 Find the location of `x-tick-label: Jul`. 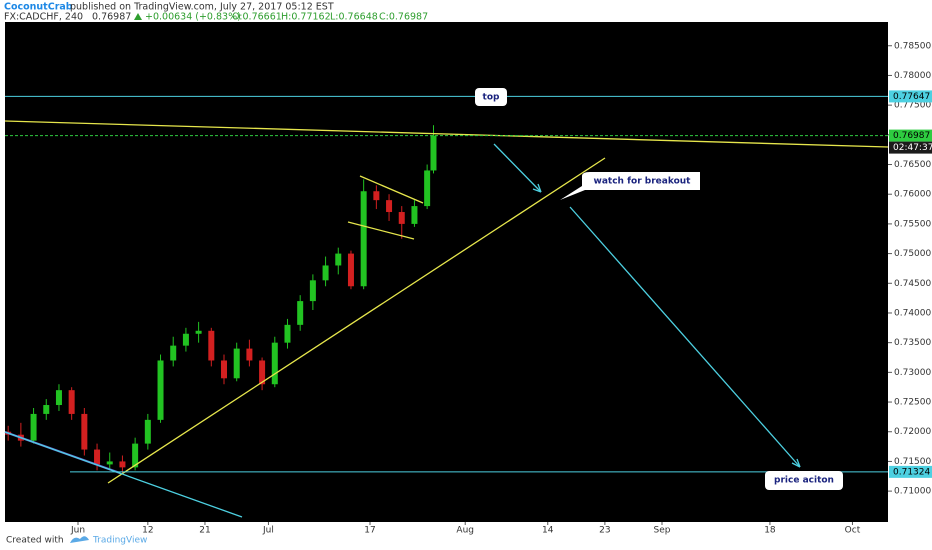

x-tick-label: Jul is located at coordinates (268, 531).